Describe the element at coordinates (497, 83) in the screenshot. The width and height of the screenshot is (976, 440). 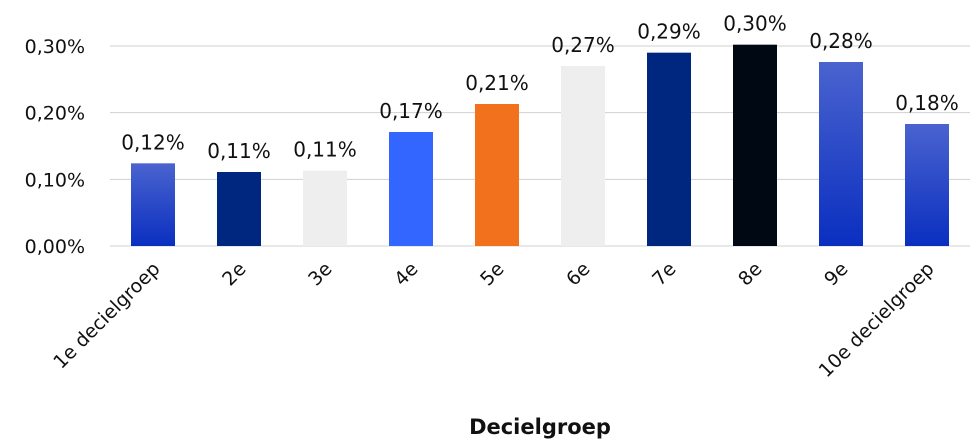
I see `data-label: 0,21%` at that location.